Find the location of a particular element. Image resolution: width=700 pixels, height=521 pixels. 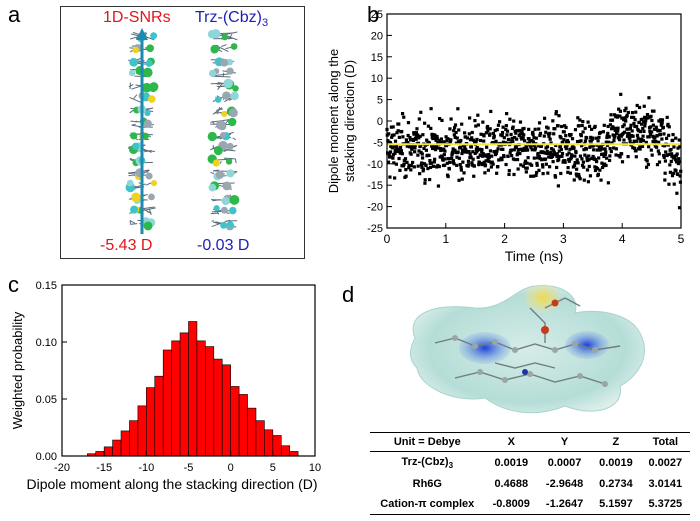

table-cell-z: 5.1597 is located at coordinates (616, 505).